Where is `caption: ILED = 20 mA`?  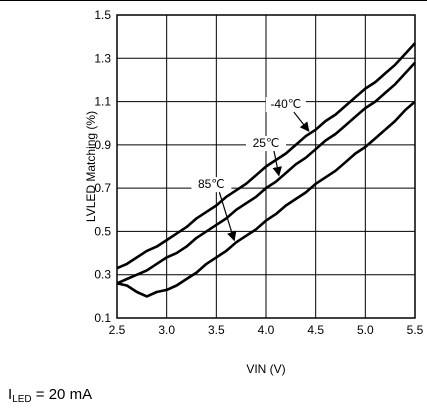
caption: ILED = 20 mA is located at coordinates (50, 395).